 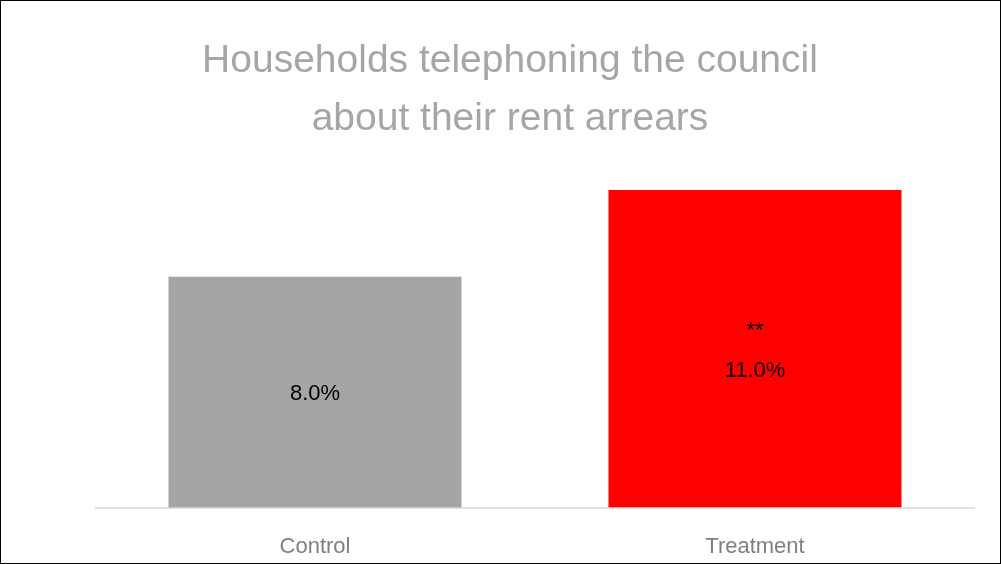 What do you see at coordinates (755, 329) in the screenshot?
I see `annotation: **` at bounding box center [755, 329].